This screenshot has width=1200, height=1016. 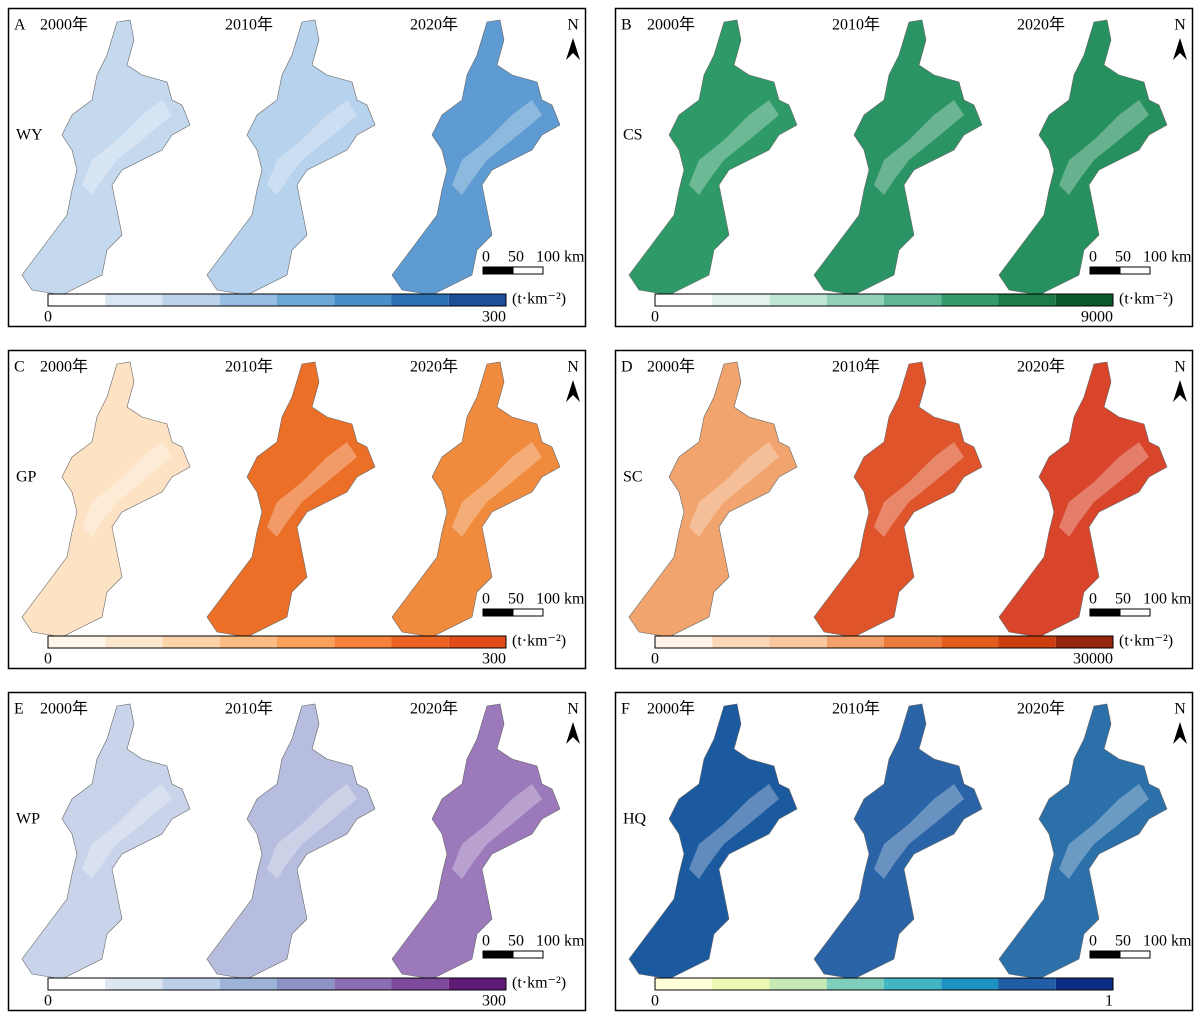 I want to click on indicator-label: WY, so click(x=29, y=135).